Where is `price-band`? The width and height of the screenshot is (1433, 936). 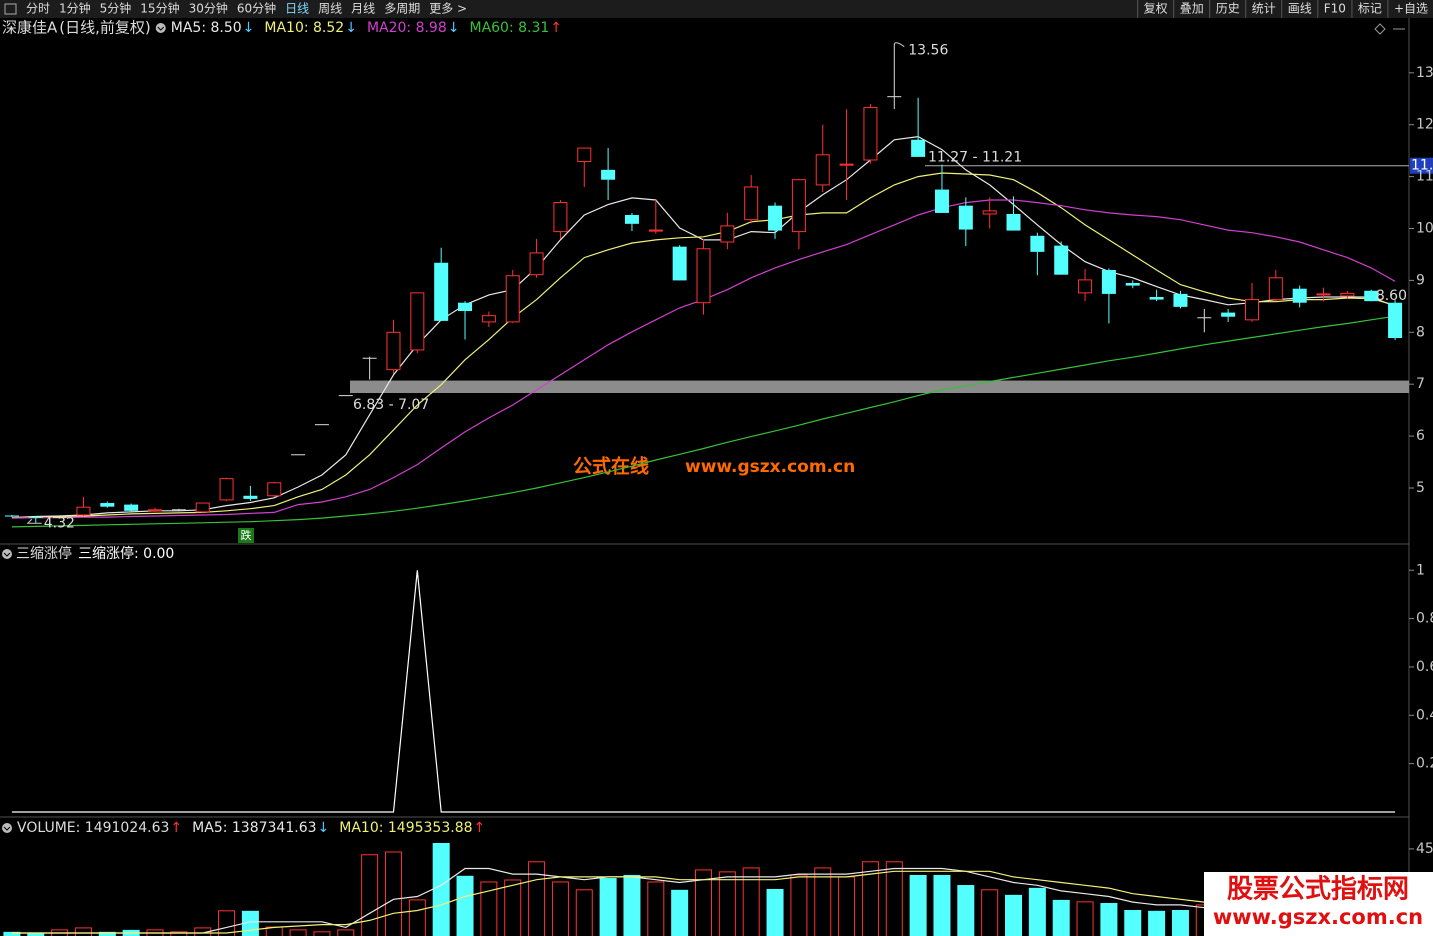 price-band is located at coordinates (879, 387).